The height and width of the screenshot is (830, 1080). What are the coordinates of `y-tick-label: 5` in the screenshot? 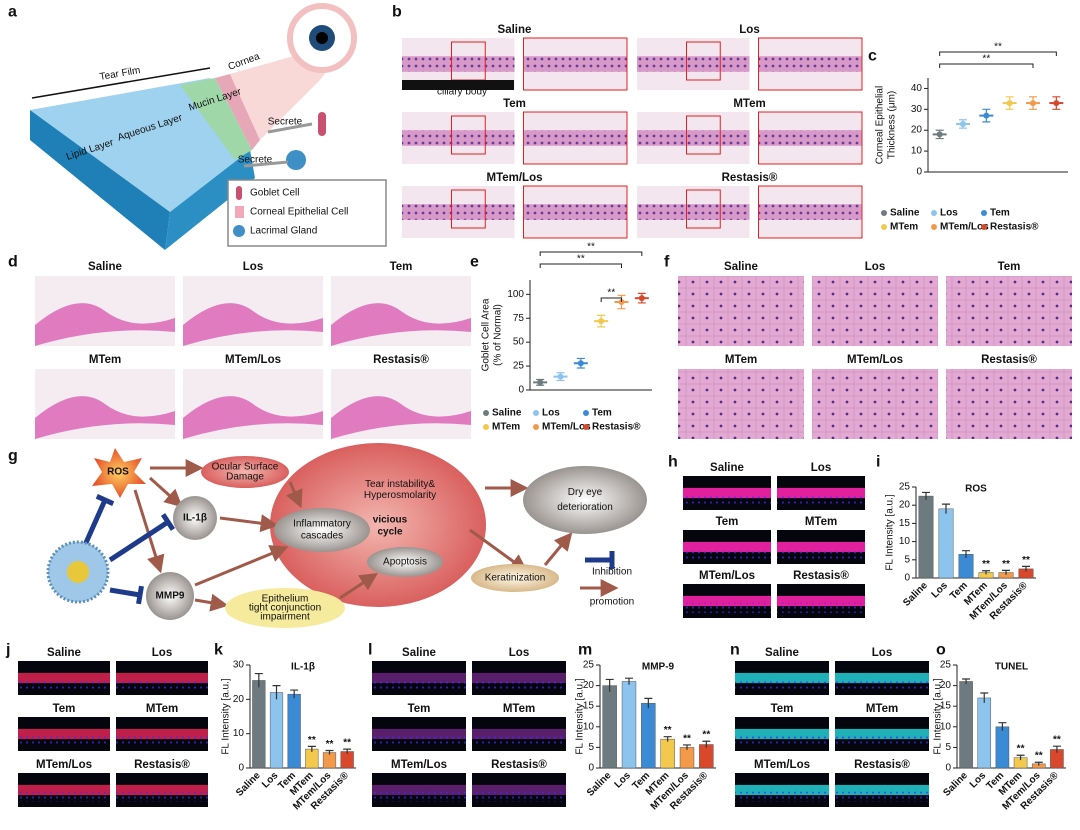 It's located at (948, 747).